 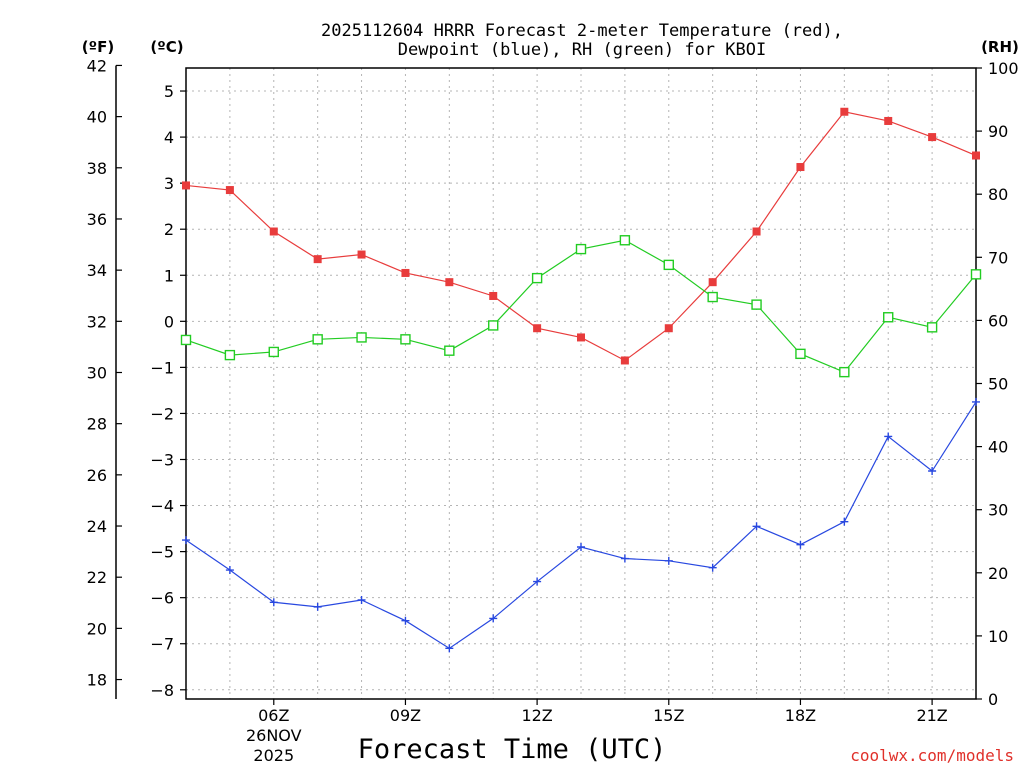 What do you see at coordinates (998, 257) in the screenshot?
I see `rh-tick-label: 70` at bounding box center [998, 257].